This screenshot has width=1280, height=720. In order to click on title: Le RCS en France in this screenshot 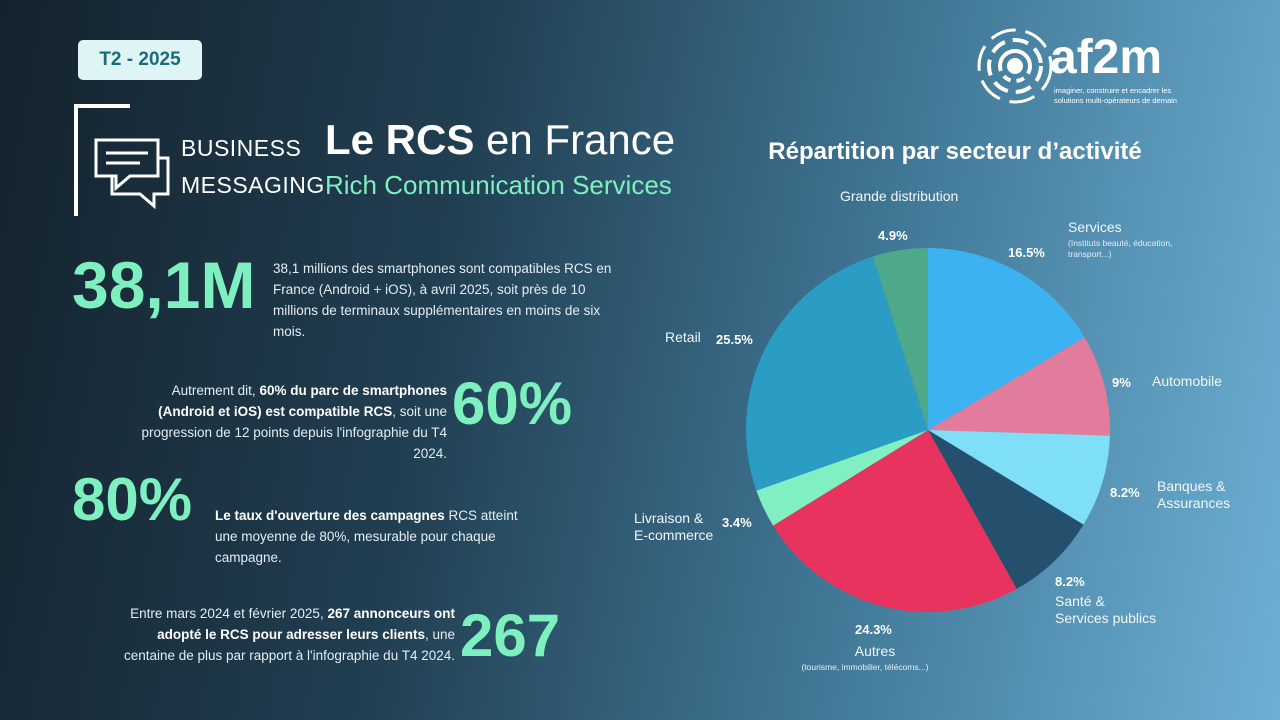, I will do `click(500, 140)`.